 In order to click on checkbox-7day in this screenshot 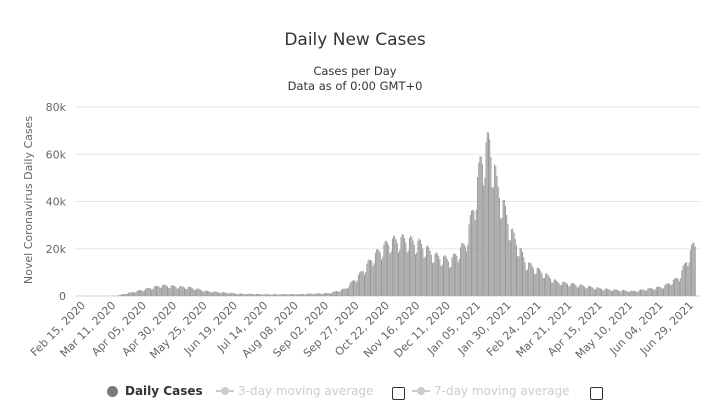, I will do `click(596, 393)`.